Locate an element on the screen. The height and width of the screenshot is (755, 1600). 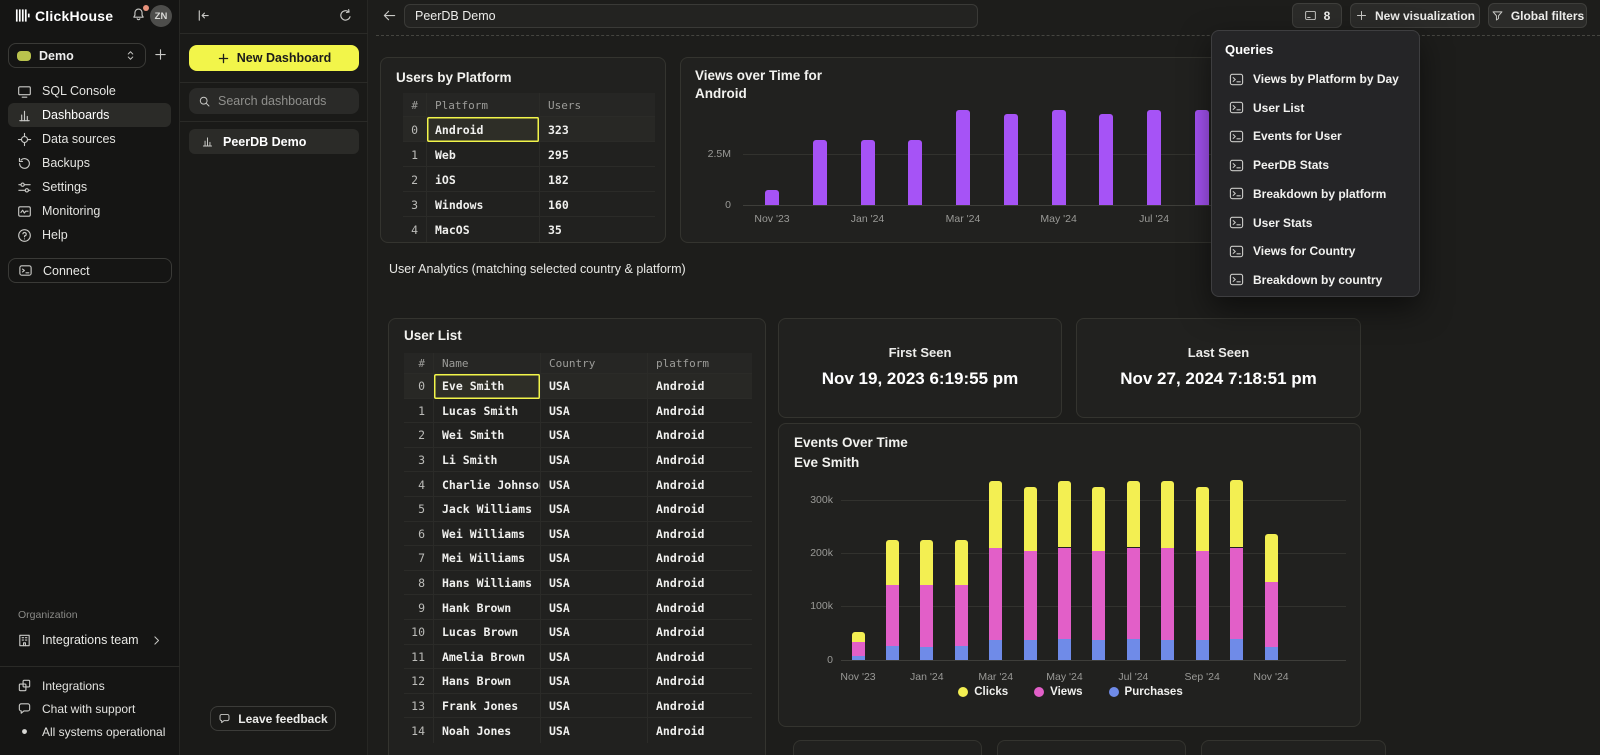
leave-feedback-button: Leave feedback is located at coordinates (273, 718).